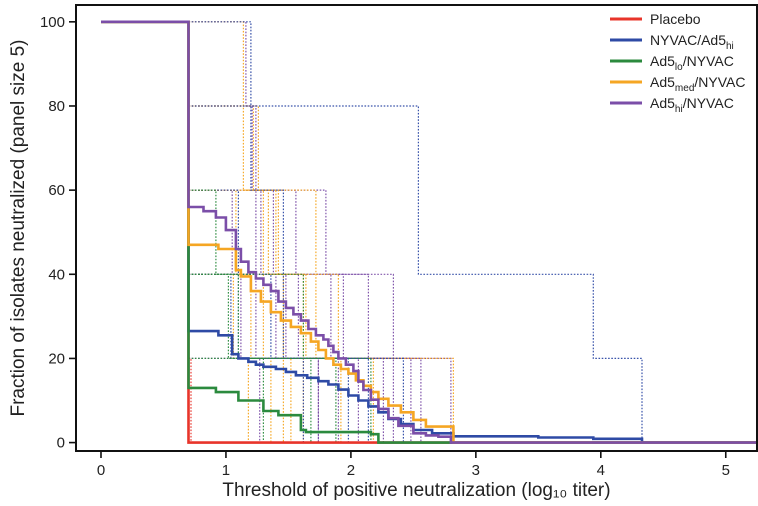 This screenshot has width=758, height=506. What do you see at coordinates (52, 22) in the screenshot?
I see `y-tick-label-100: 100` at bounding box center [52, 22].